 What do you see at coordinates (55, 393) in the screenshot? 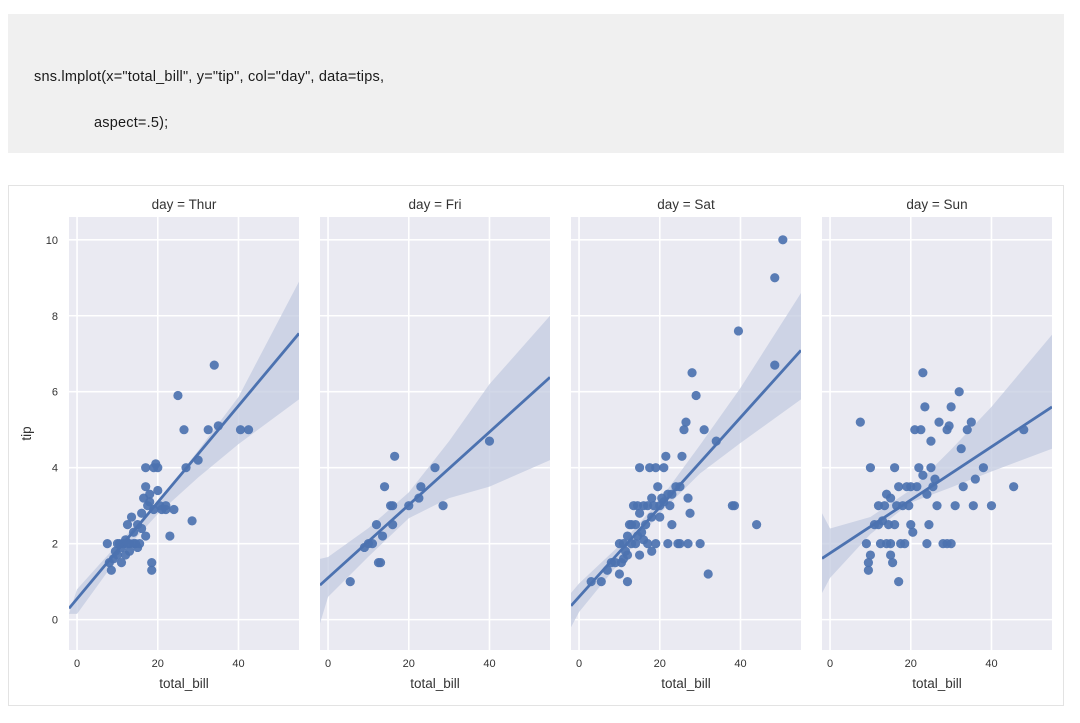
I see `y-tick-label: 6` at bounding box center [55, 393].